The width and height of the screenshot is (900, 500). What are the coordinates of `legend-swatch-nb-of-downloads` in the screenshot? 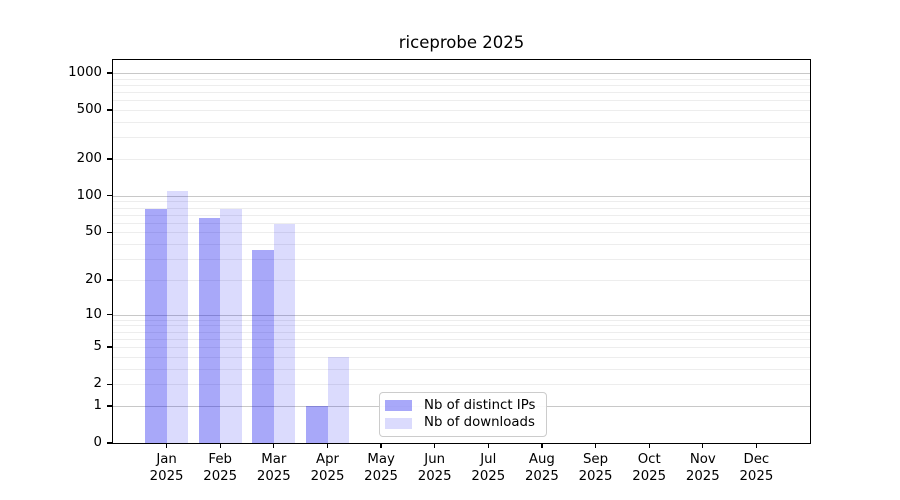 It's located at (398, 423).